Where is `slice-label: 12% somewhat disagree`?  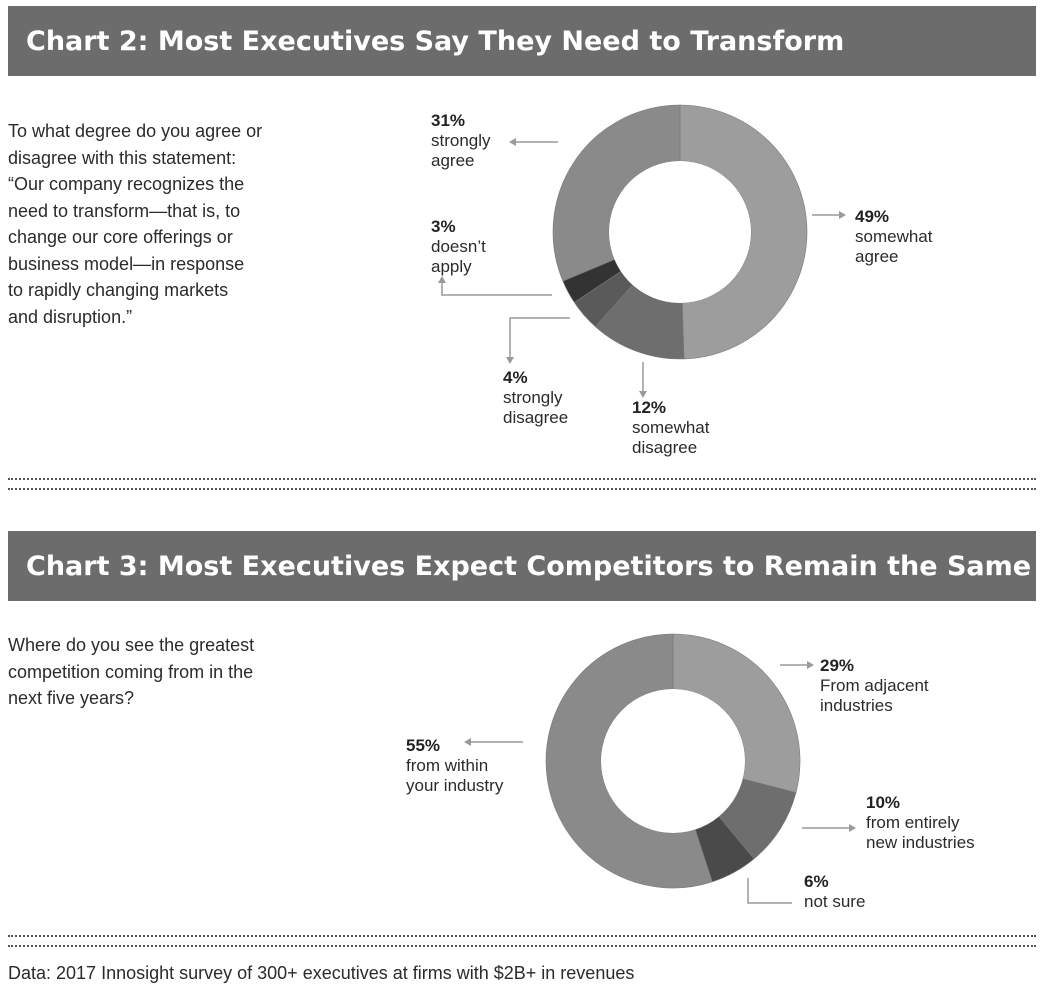 slice-label: 12% somewhat disagree is located at coordinates (671, 427).